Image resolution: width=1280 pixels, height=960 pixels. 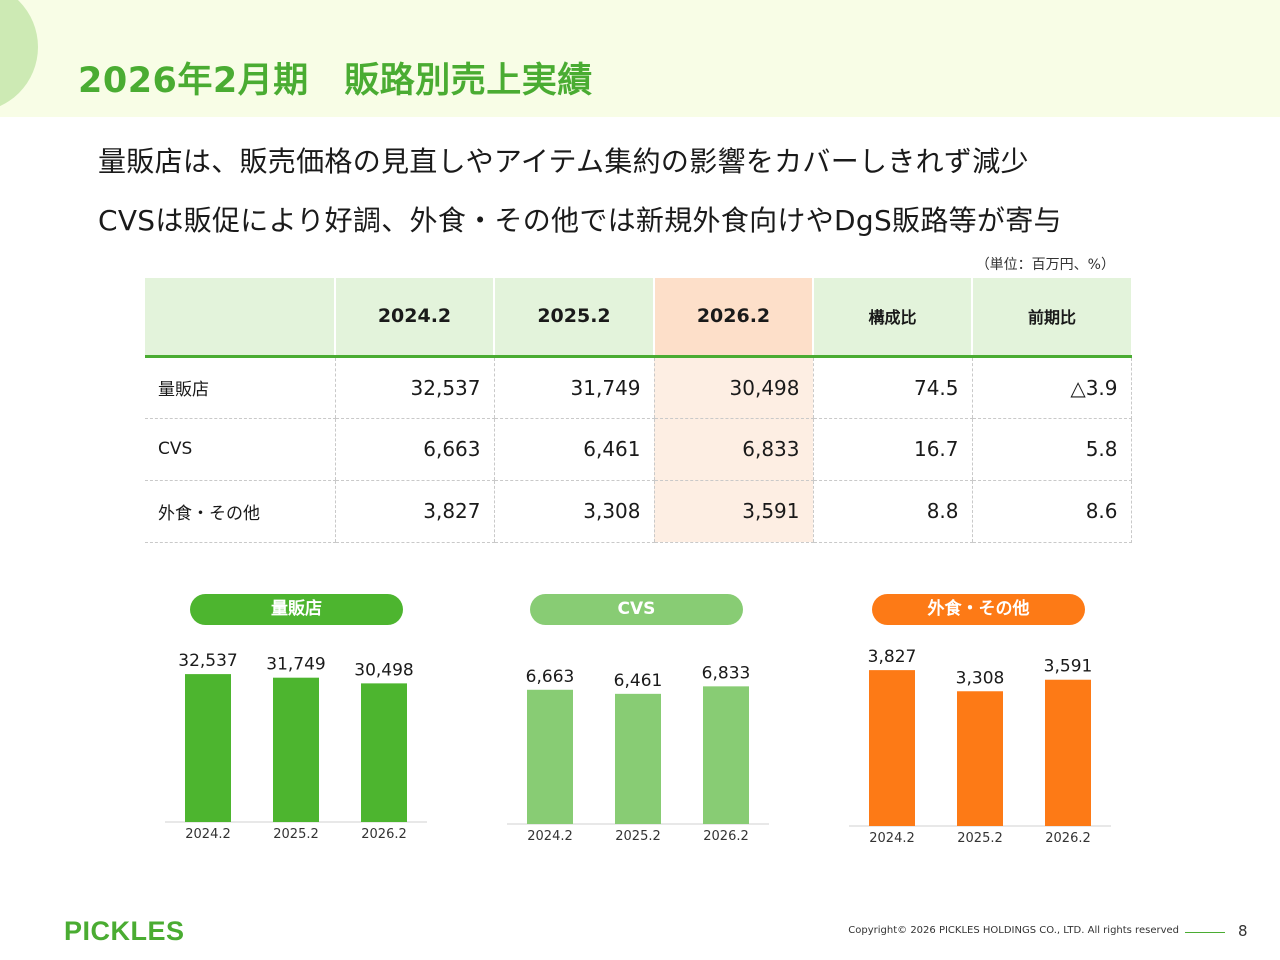 I want to click on page-title: 2026年2月期 販路別売上実績, so click(x=335, y=81).